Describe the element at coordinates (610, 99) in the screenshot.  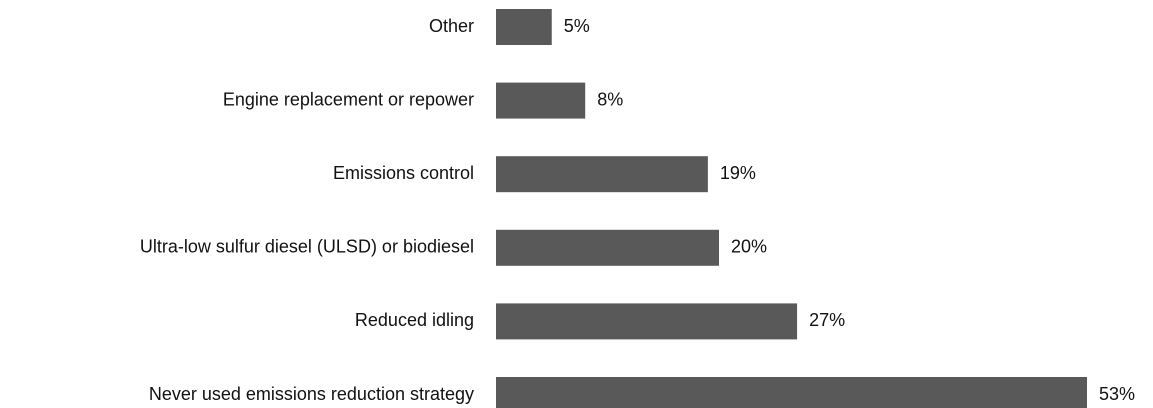
I see `value-label: 8%` at that location.